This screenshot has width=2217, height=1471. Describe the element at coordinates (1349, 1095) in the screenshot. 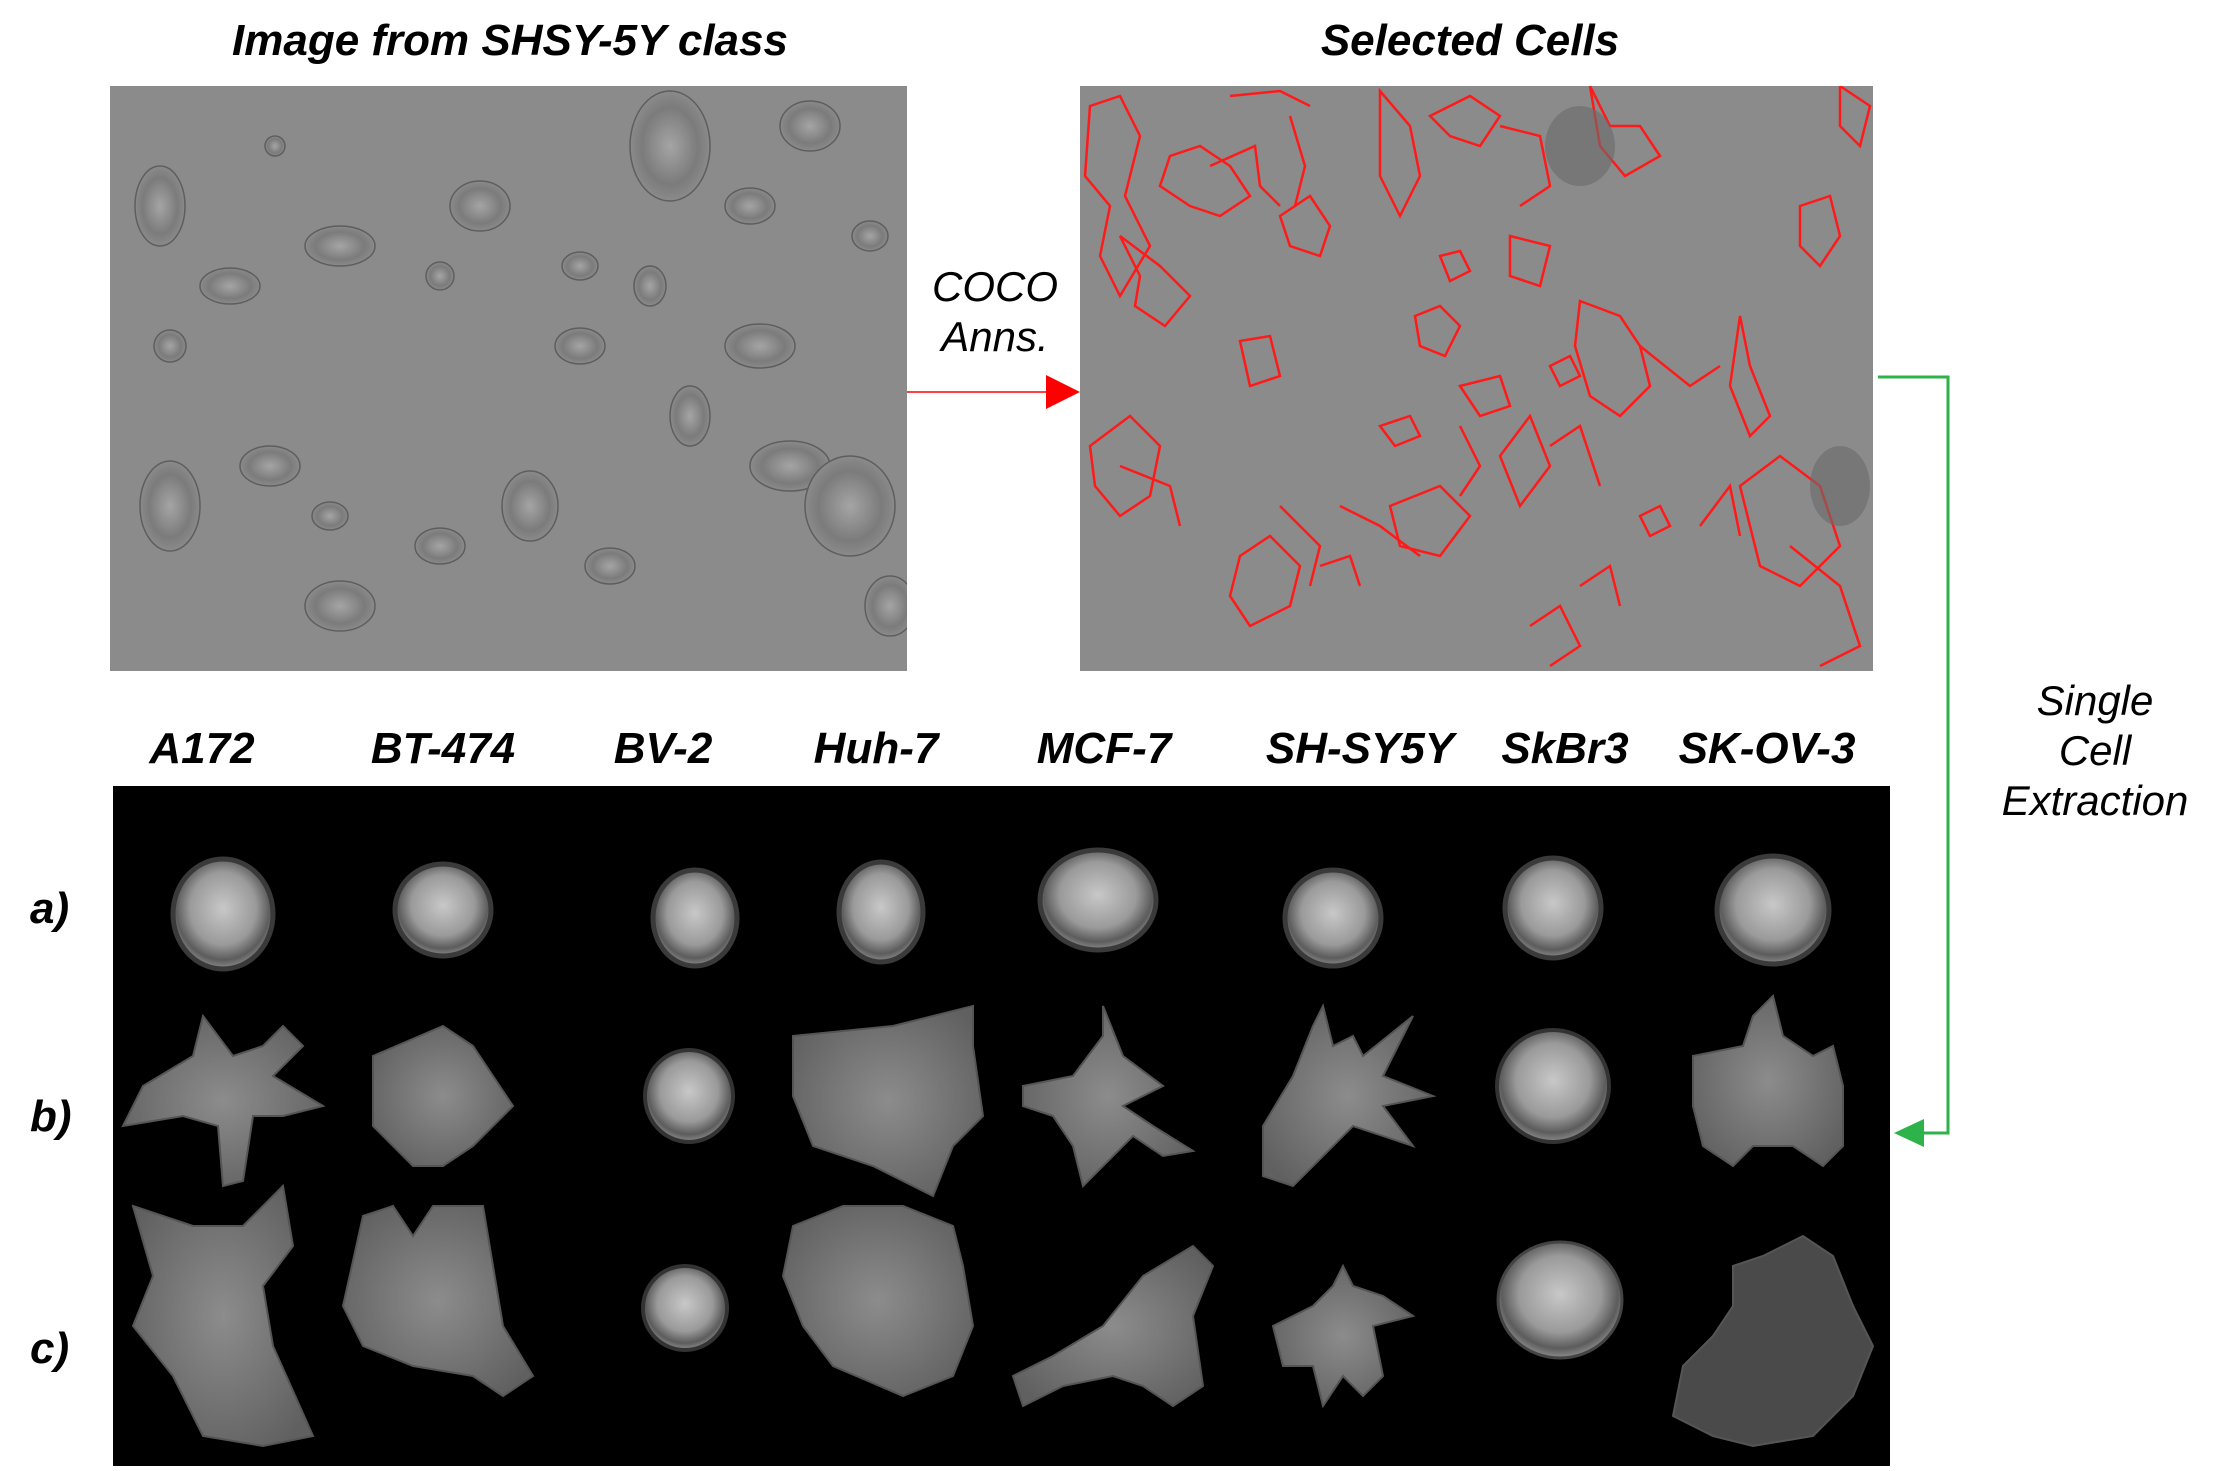

I see `cell-b-shsy5y` at that location.